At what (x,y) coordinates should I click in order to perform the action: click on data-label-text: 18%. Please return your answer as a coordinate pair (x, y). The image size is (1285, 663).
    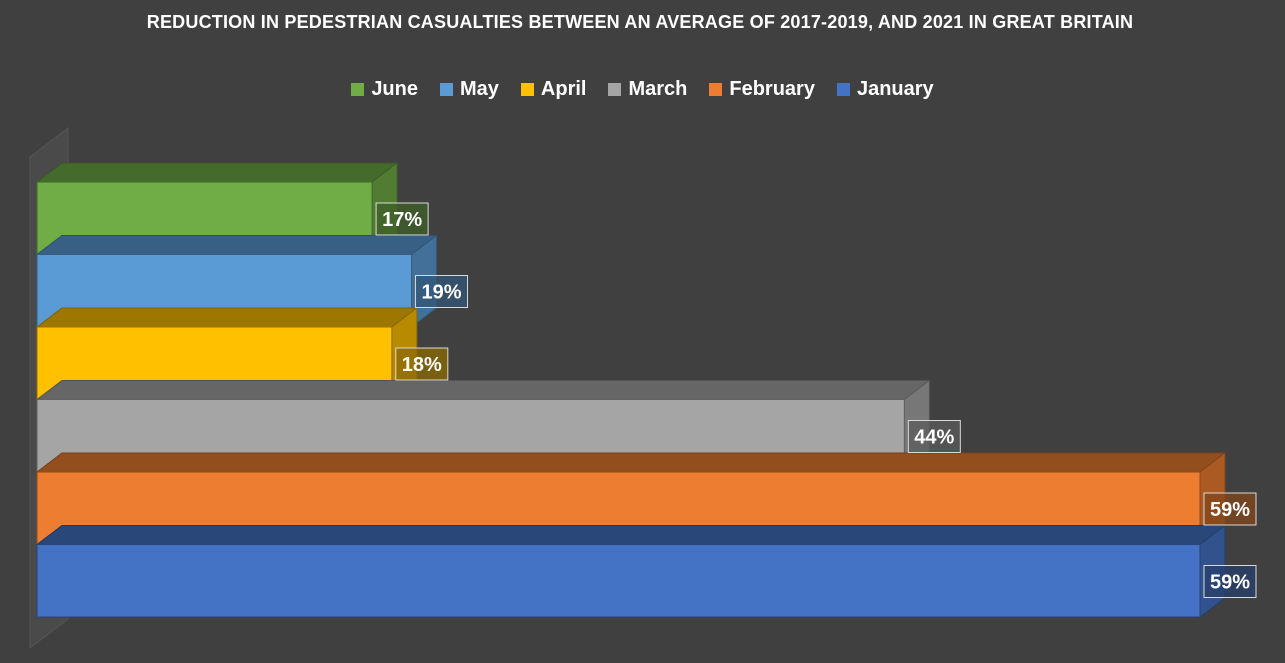
    Looking at the image, I should click on (422, 365).